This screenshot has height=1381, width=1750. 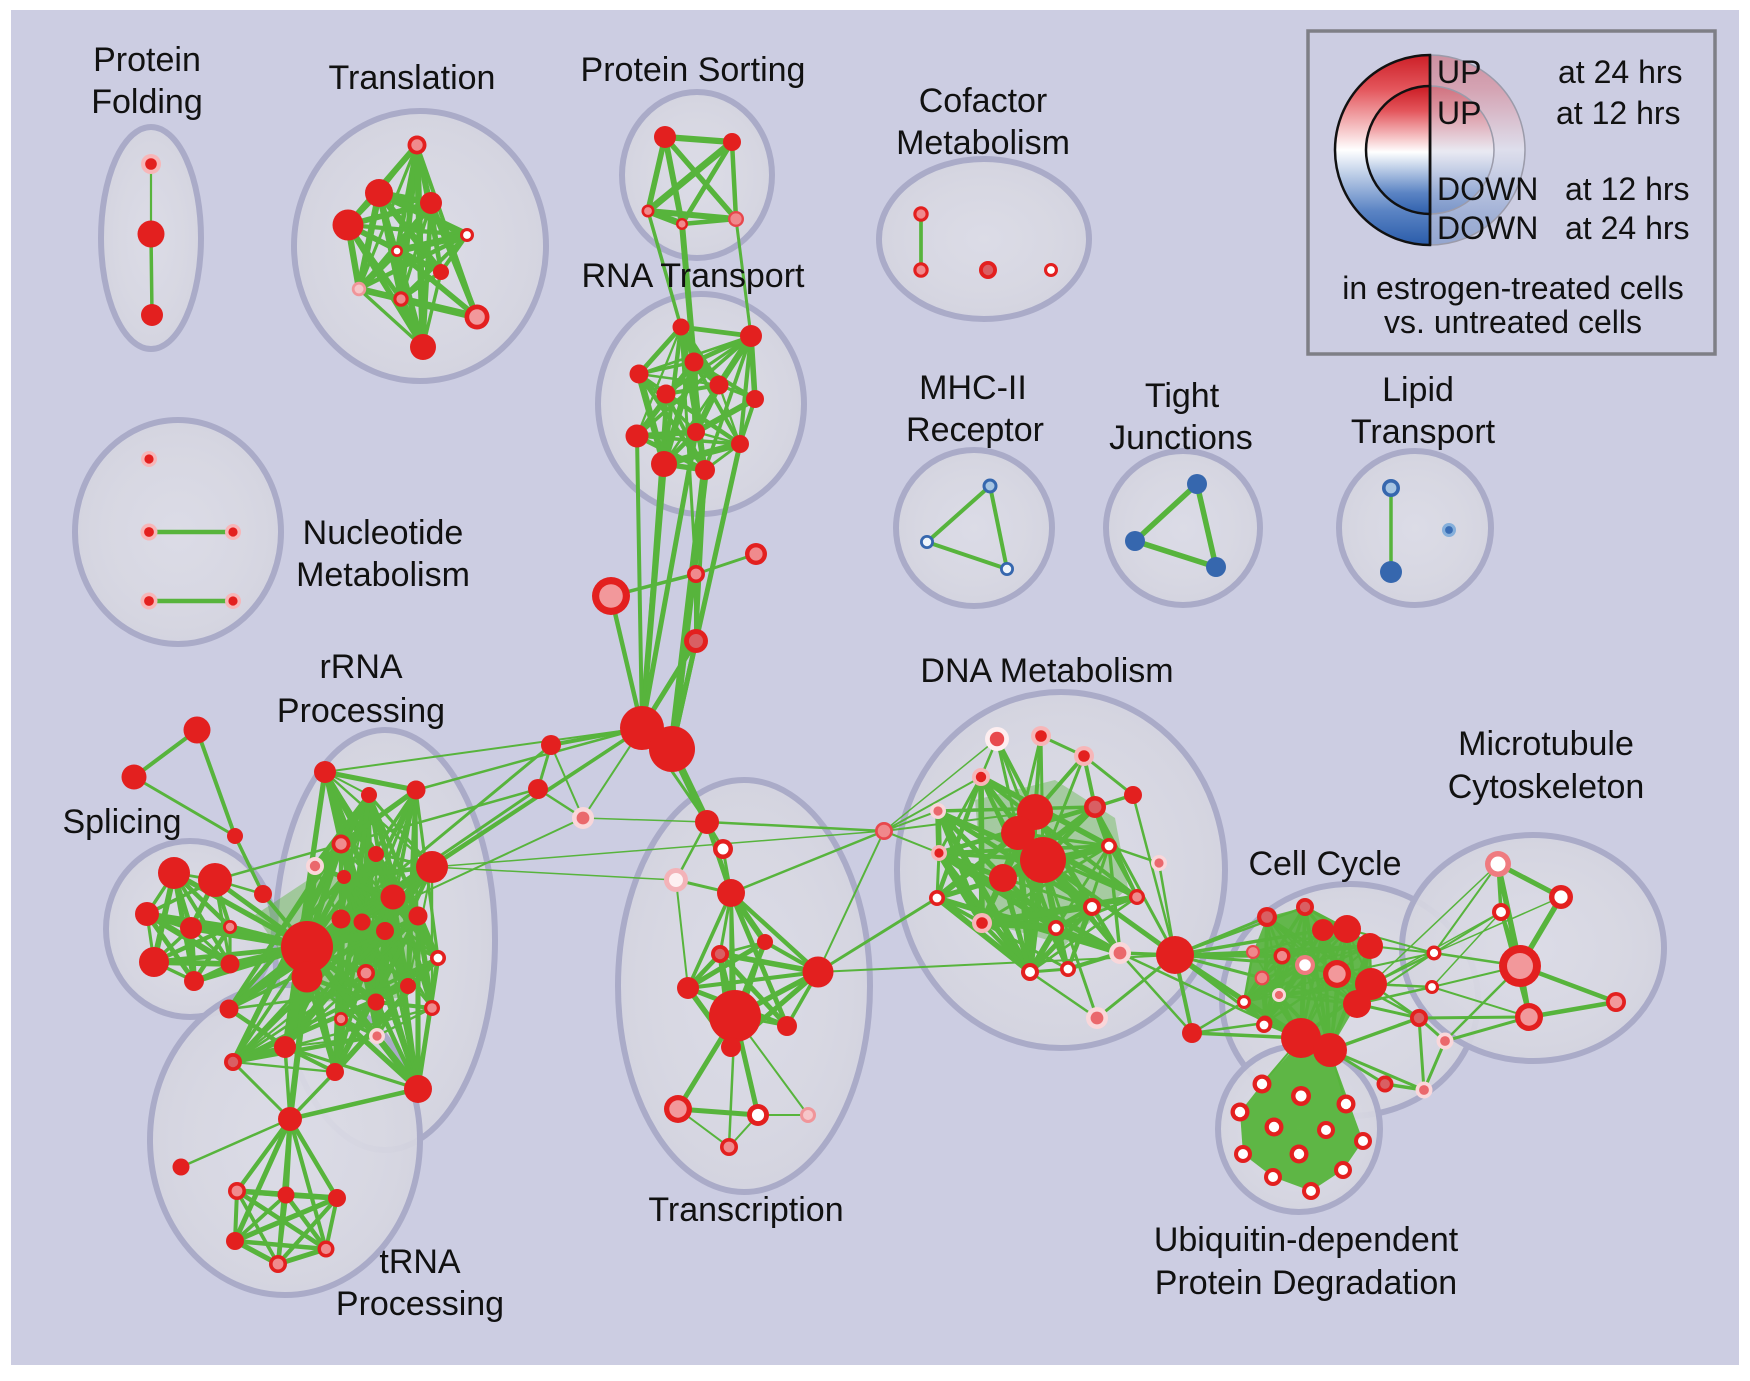 I want to click on svg-text: Cell Cycle, so click(x=1324, y=864).